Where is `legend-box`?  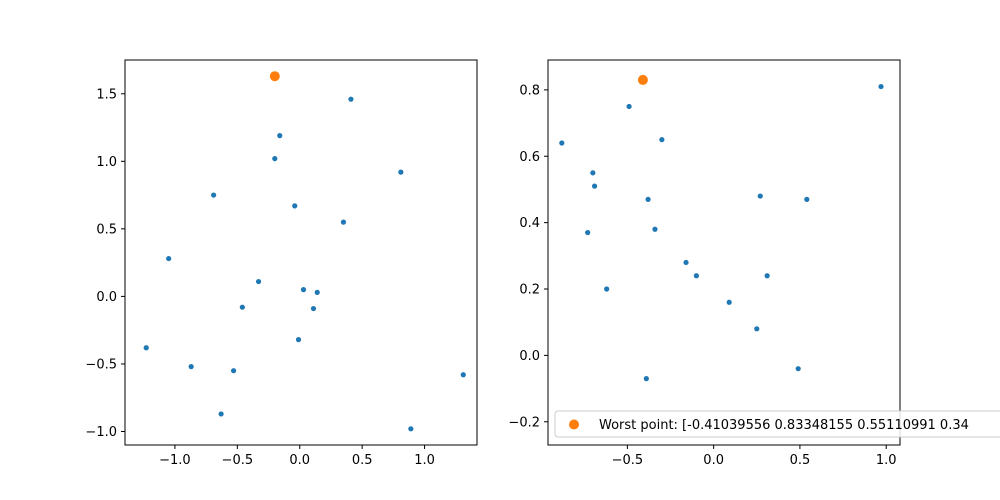 legend-box is located at coordinates (777, 424).